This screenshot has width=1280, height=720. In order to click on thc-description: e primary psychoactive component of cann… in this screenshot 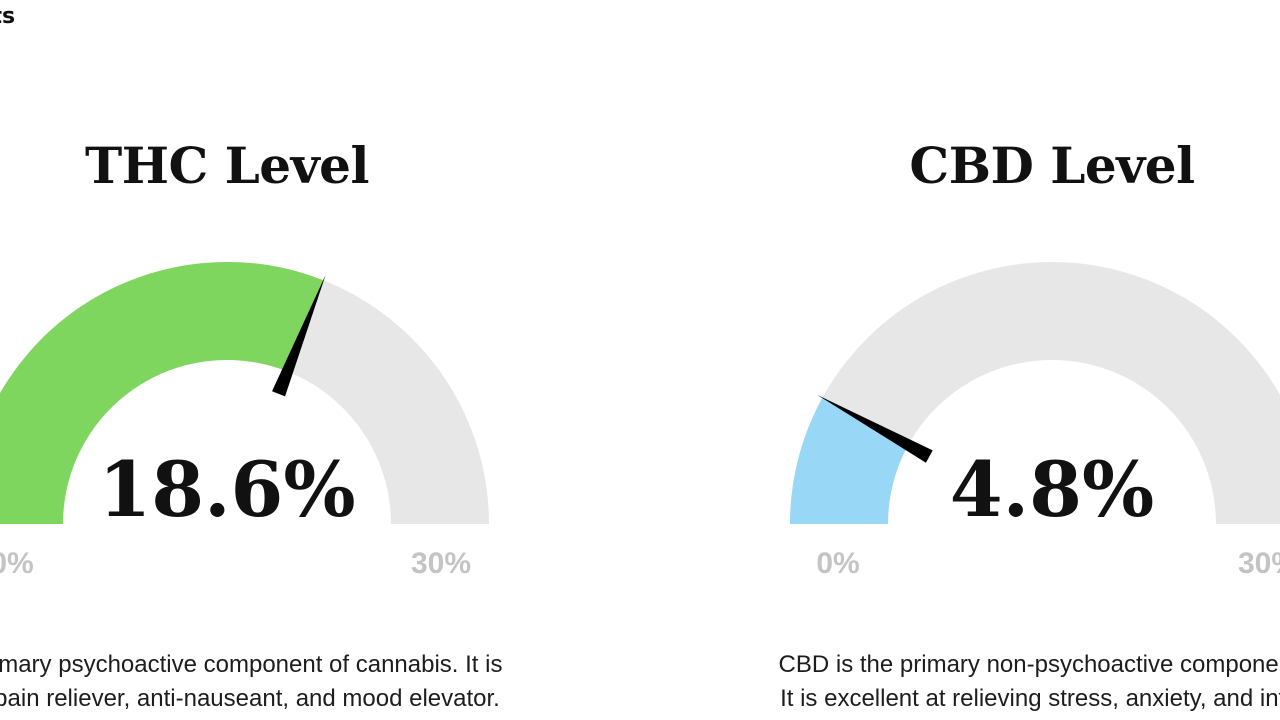, I will do `click(338, 682)`.